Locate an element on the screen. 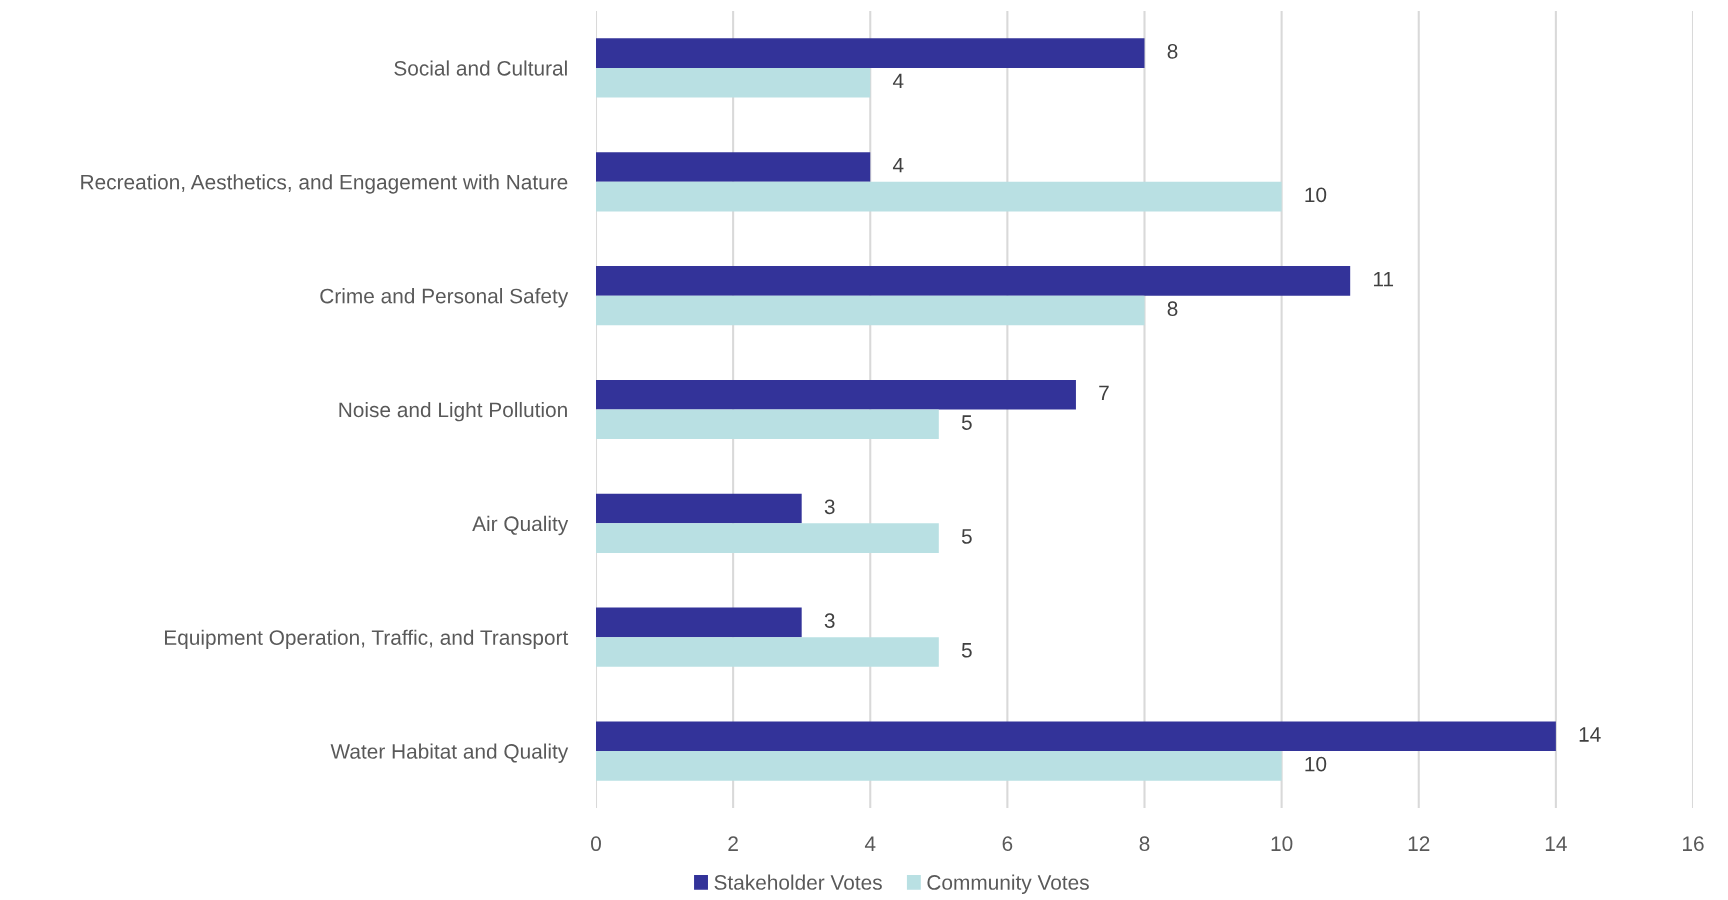 The height and width of the screenshot is (900, 1728). x-tick-label: 12 is located at coordinates (1419, 843).